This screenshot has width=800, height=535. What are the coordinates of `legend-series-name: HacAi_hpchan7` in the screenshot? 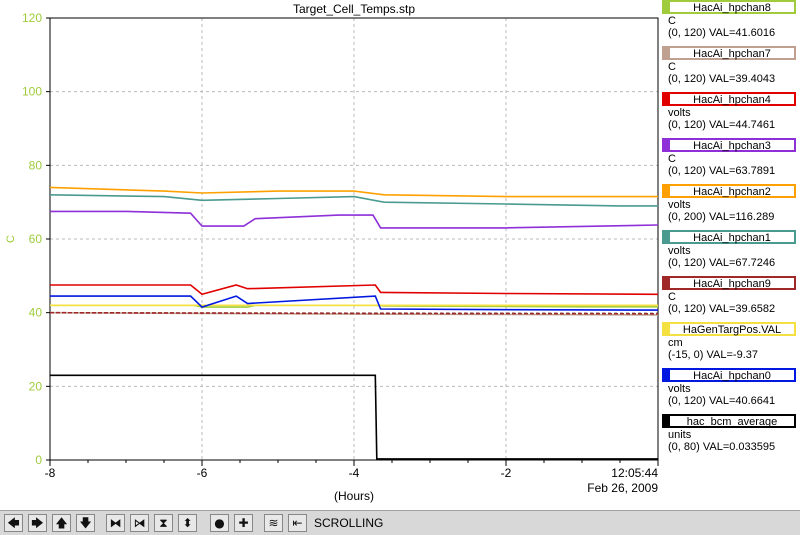 It's located at (732, 54).